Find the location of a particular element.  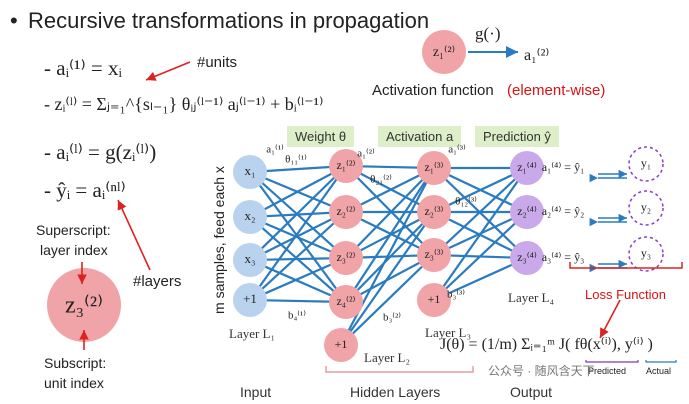

target-label: y₁ is located at coordinates (646, 163).